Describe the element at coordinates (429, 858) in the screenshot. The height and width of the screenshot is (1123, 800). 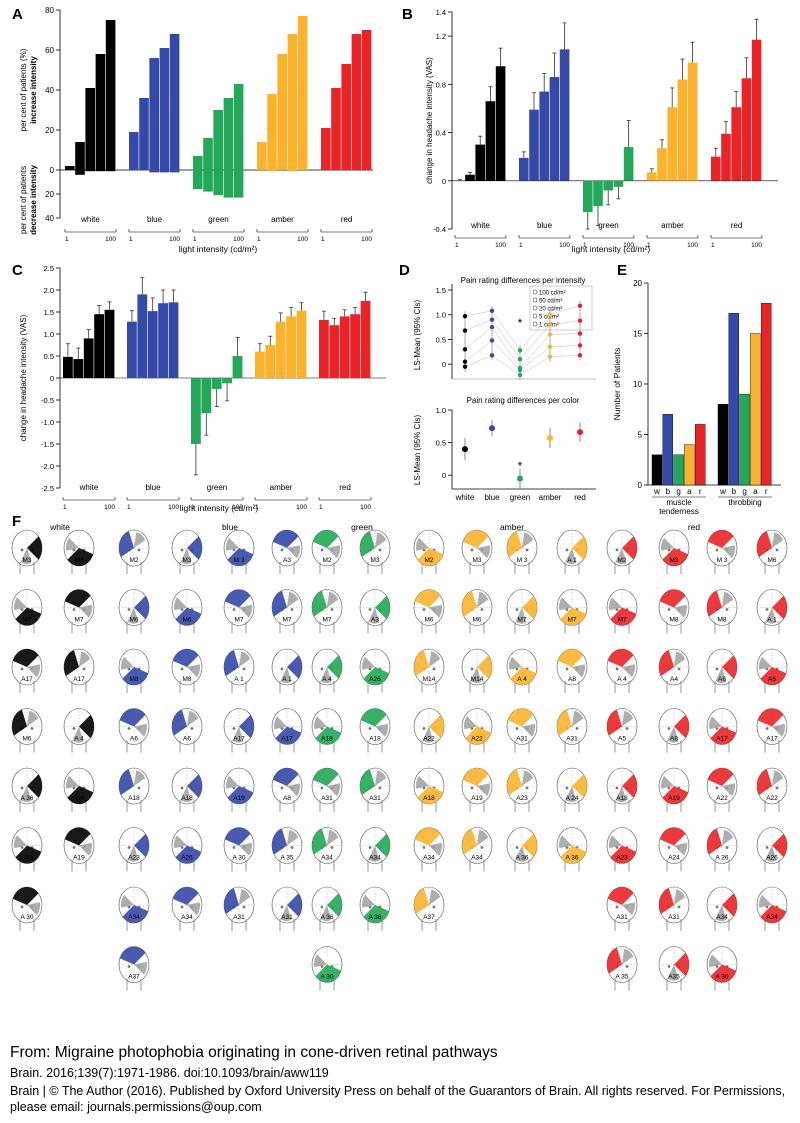
I see `head-label: A34` at that location.